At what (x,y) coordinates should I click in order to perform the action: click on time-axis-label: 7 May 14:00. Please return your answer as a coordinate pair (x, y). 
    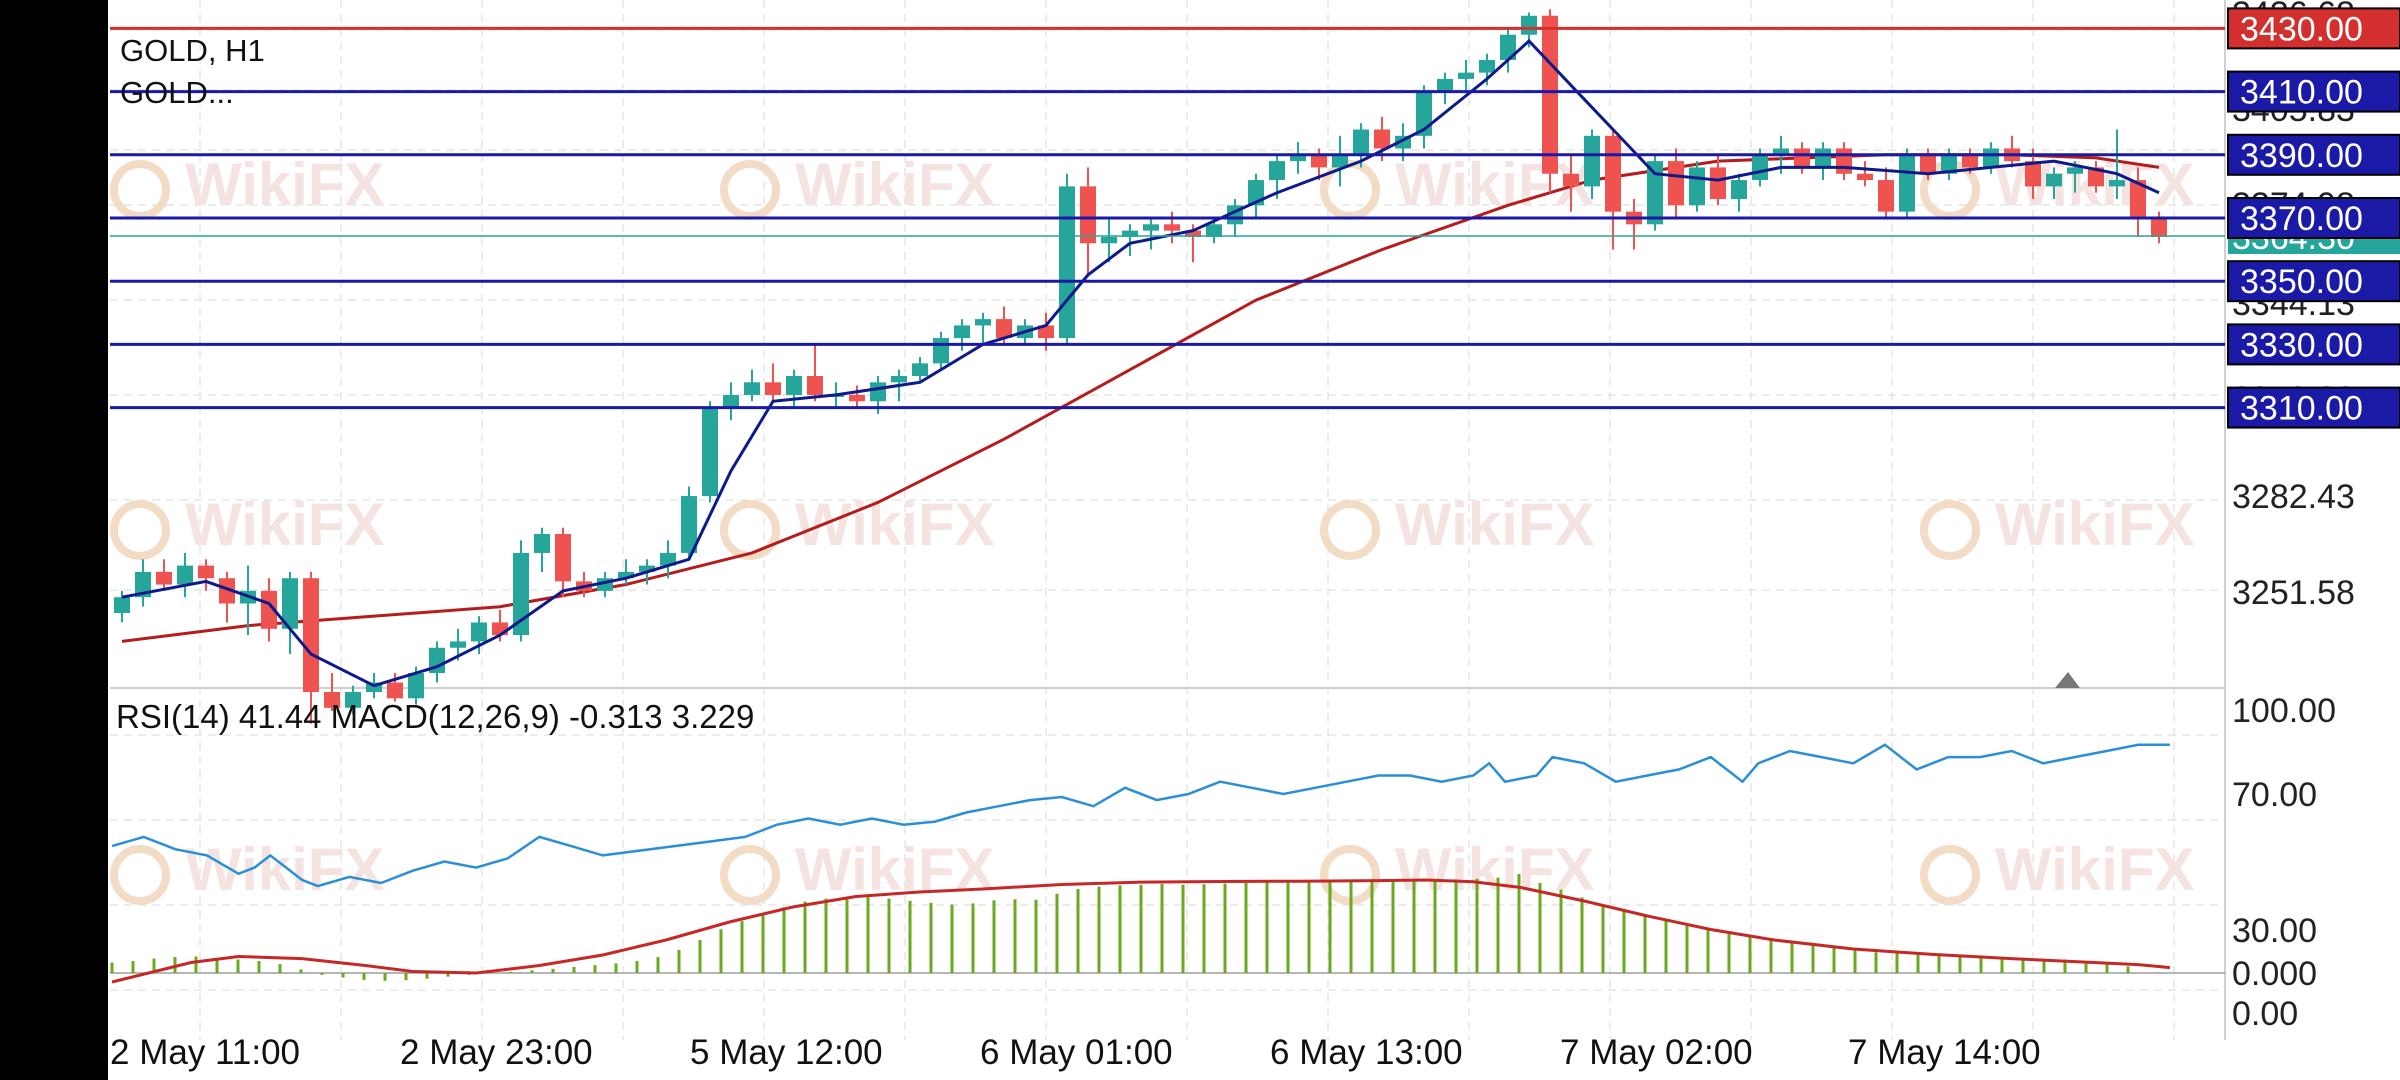
    Looking at the image, I should click on (1944, 1052).